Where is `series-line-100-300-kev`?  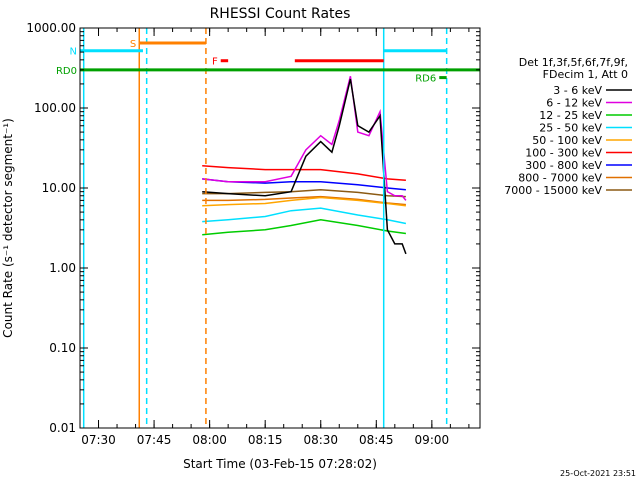
series-line-100-300-kev is located at coordinates (304, 172).